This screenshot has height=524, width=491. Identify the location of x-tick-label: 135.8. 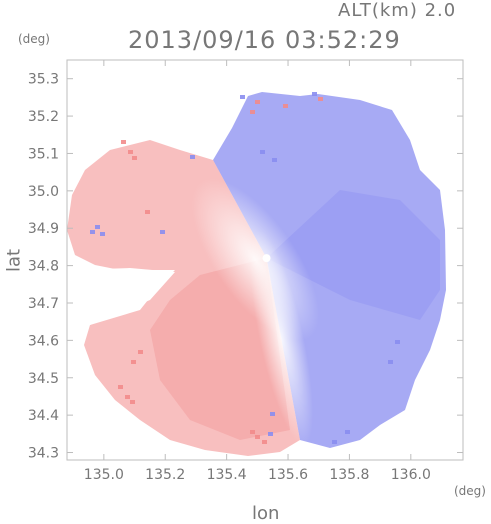
(349, 475).